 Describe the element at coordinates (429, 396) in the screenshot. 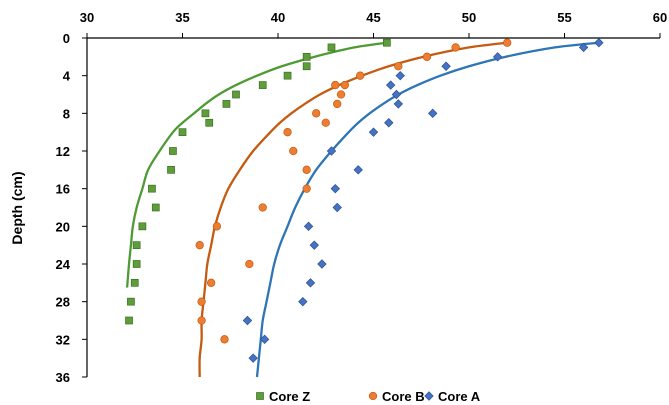

I see `core-a-legend-marker` at that location.